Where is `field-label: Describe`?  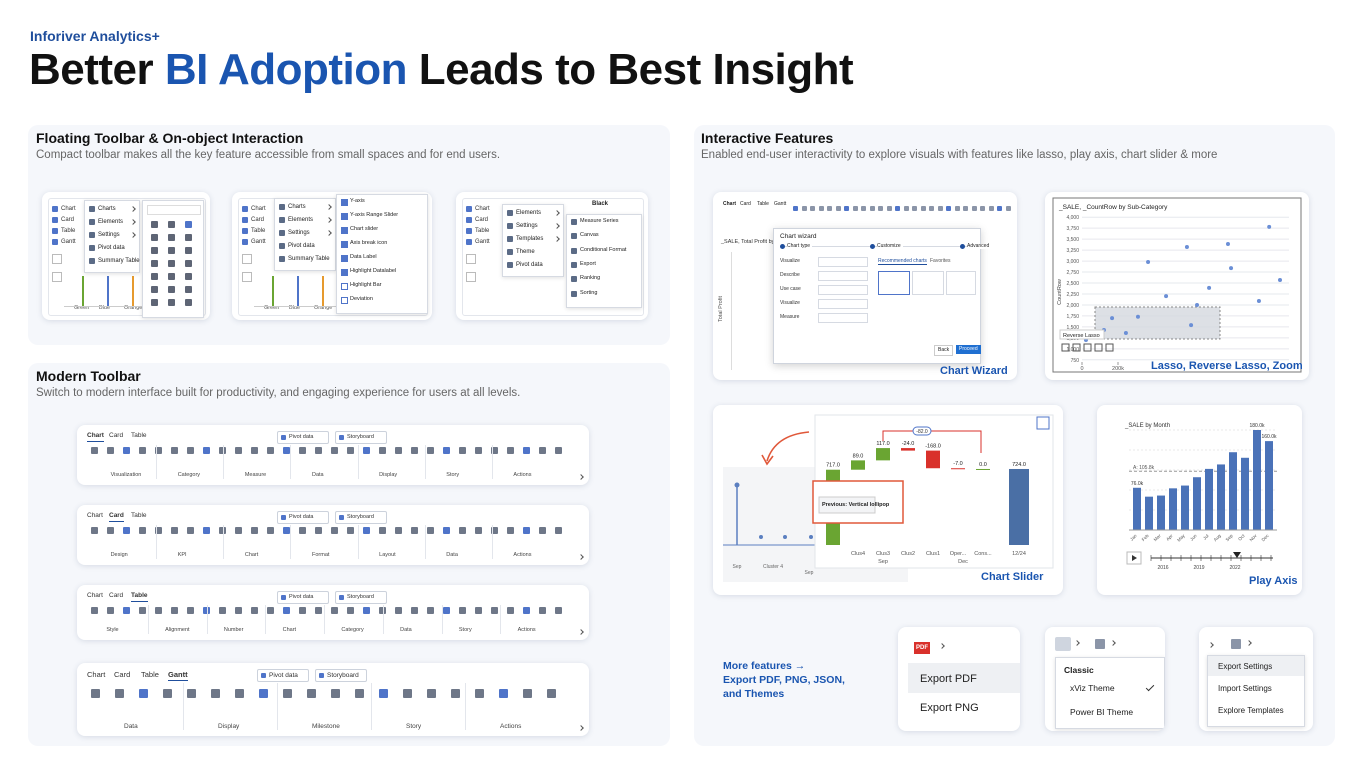 field-label: Describe is located at coordinates (790, 275).